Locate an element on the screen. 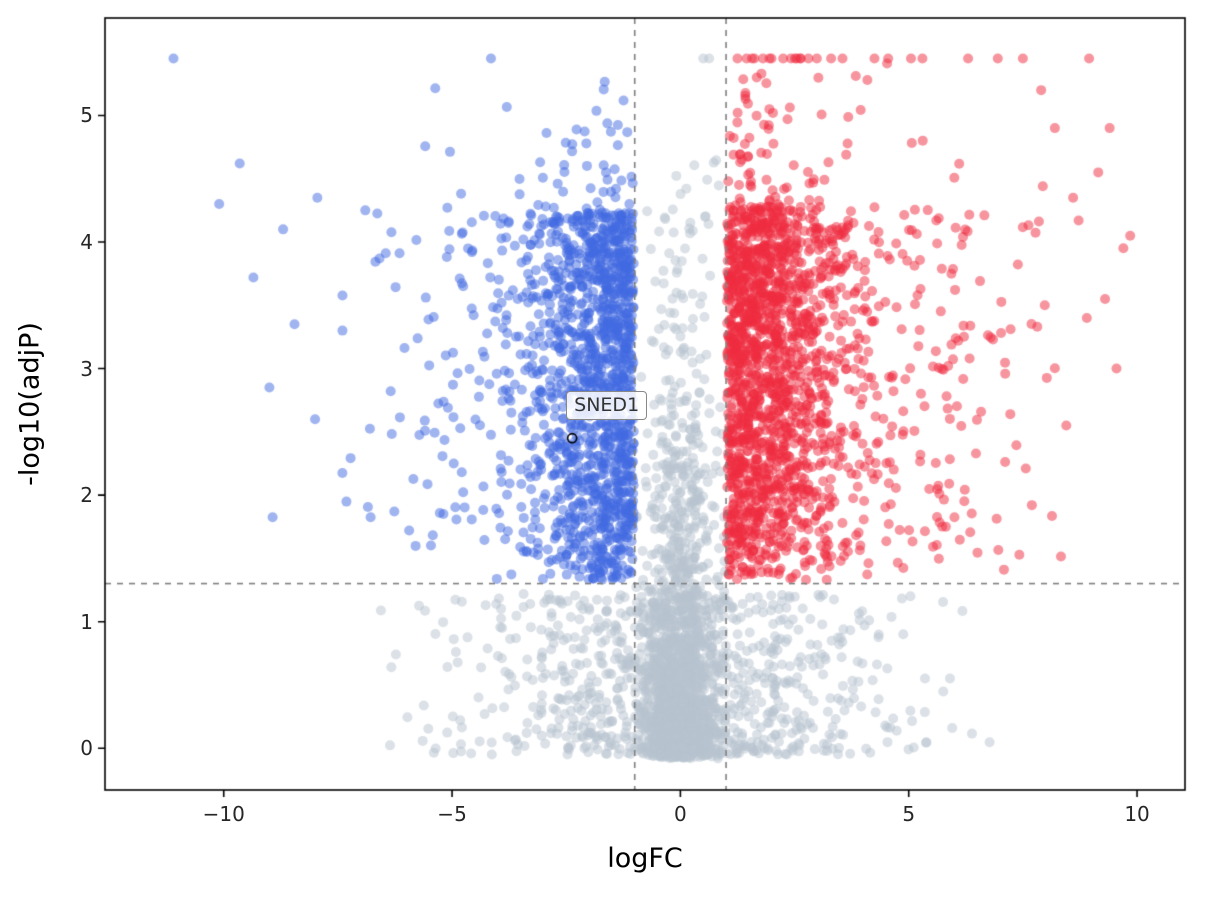 This screenshot has width=1211, height=906. x-axis-label: logFC is located at coordinates (645, 858).